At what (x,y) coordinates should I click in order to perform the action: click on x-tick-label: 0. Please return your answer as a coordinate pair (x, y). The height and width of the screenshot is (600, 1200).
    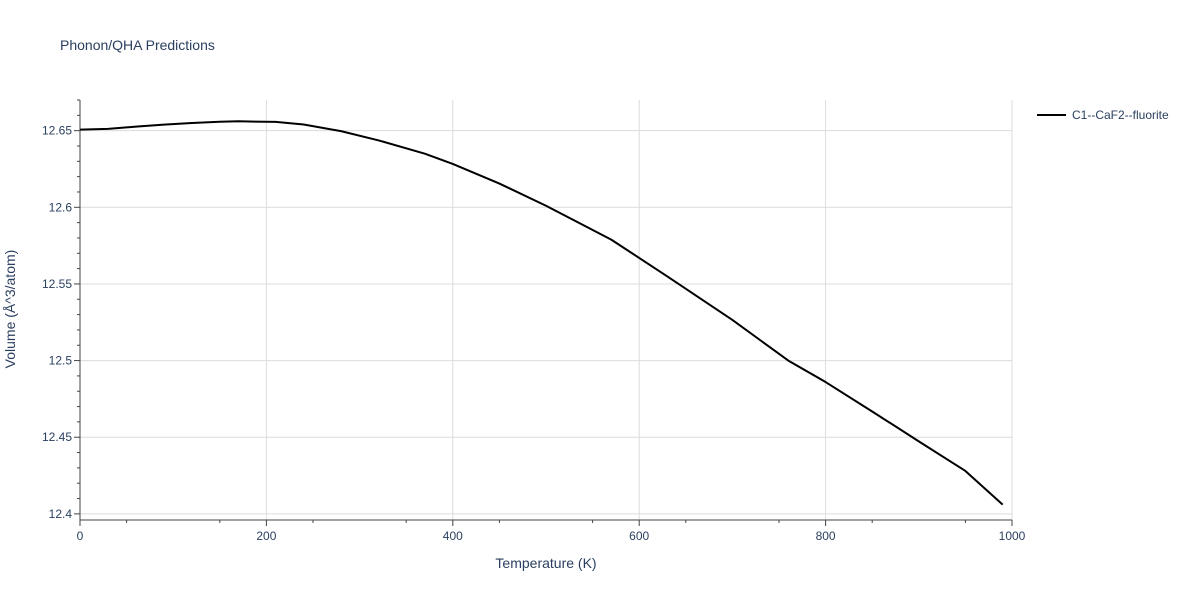
    Looking at the image, I should click on (80, 536).